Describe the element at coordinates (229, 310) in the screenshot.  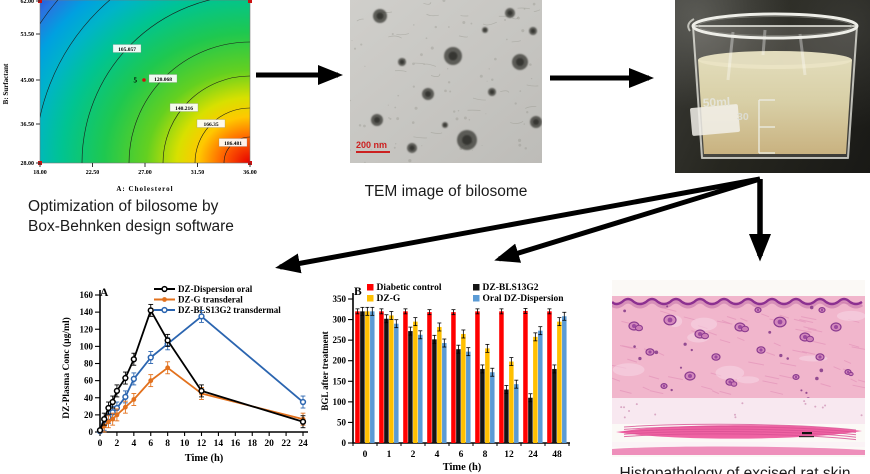
I see `line-legend-label: DZ-BLS13G2 transdermal` at that location.